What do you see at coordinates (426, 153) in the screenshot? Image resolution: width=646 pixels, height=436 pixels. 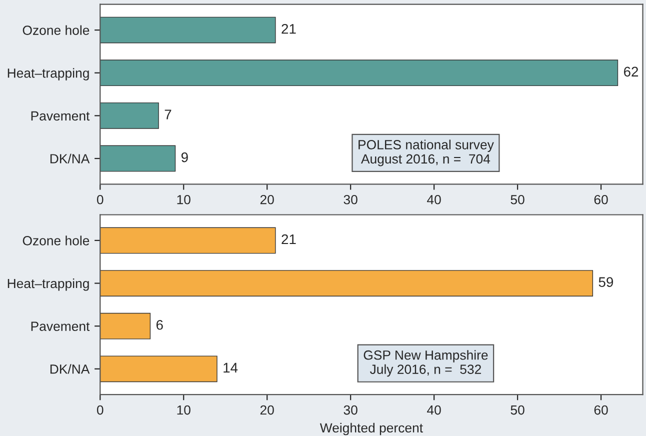 I see `annotation: POLES national survey August 2016, n = 704` at bounding box center [426, 153].